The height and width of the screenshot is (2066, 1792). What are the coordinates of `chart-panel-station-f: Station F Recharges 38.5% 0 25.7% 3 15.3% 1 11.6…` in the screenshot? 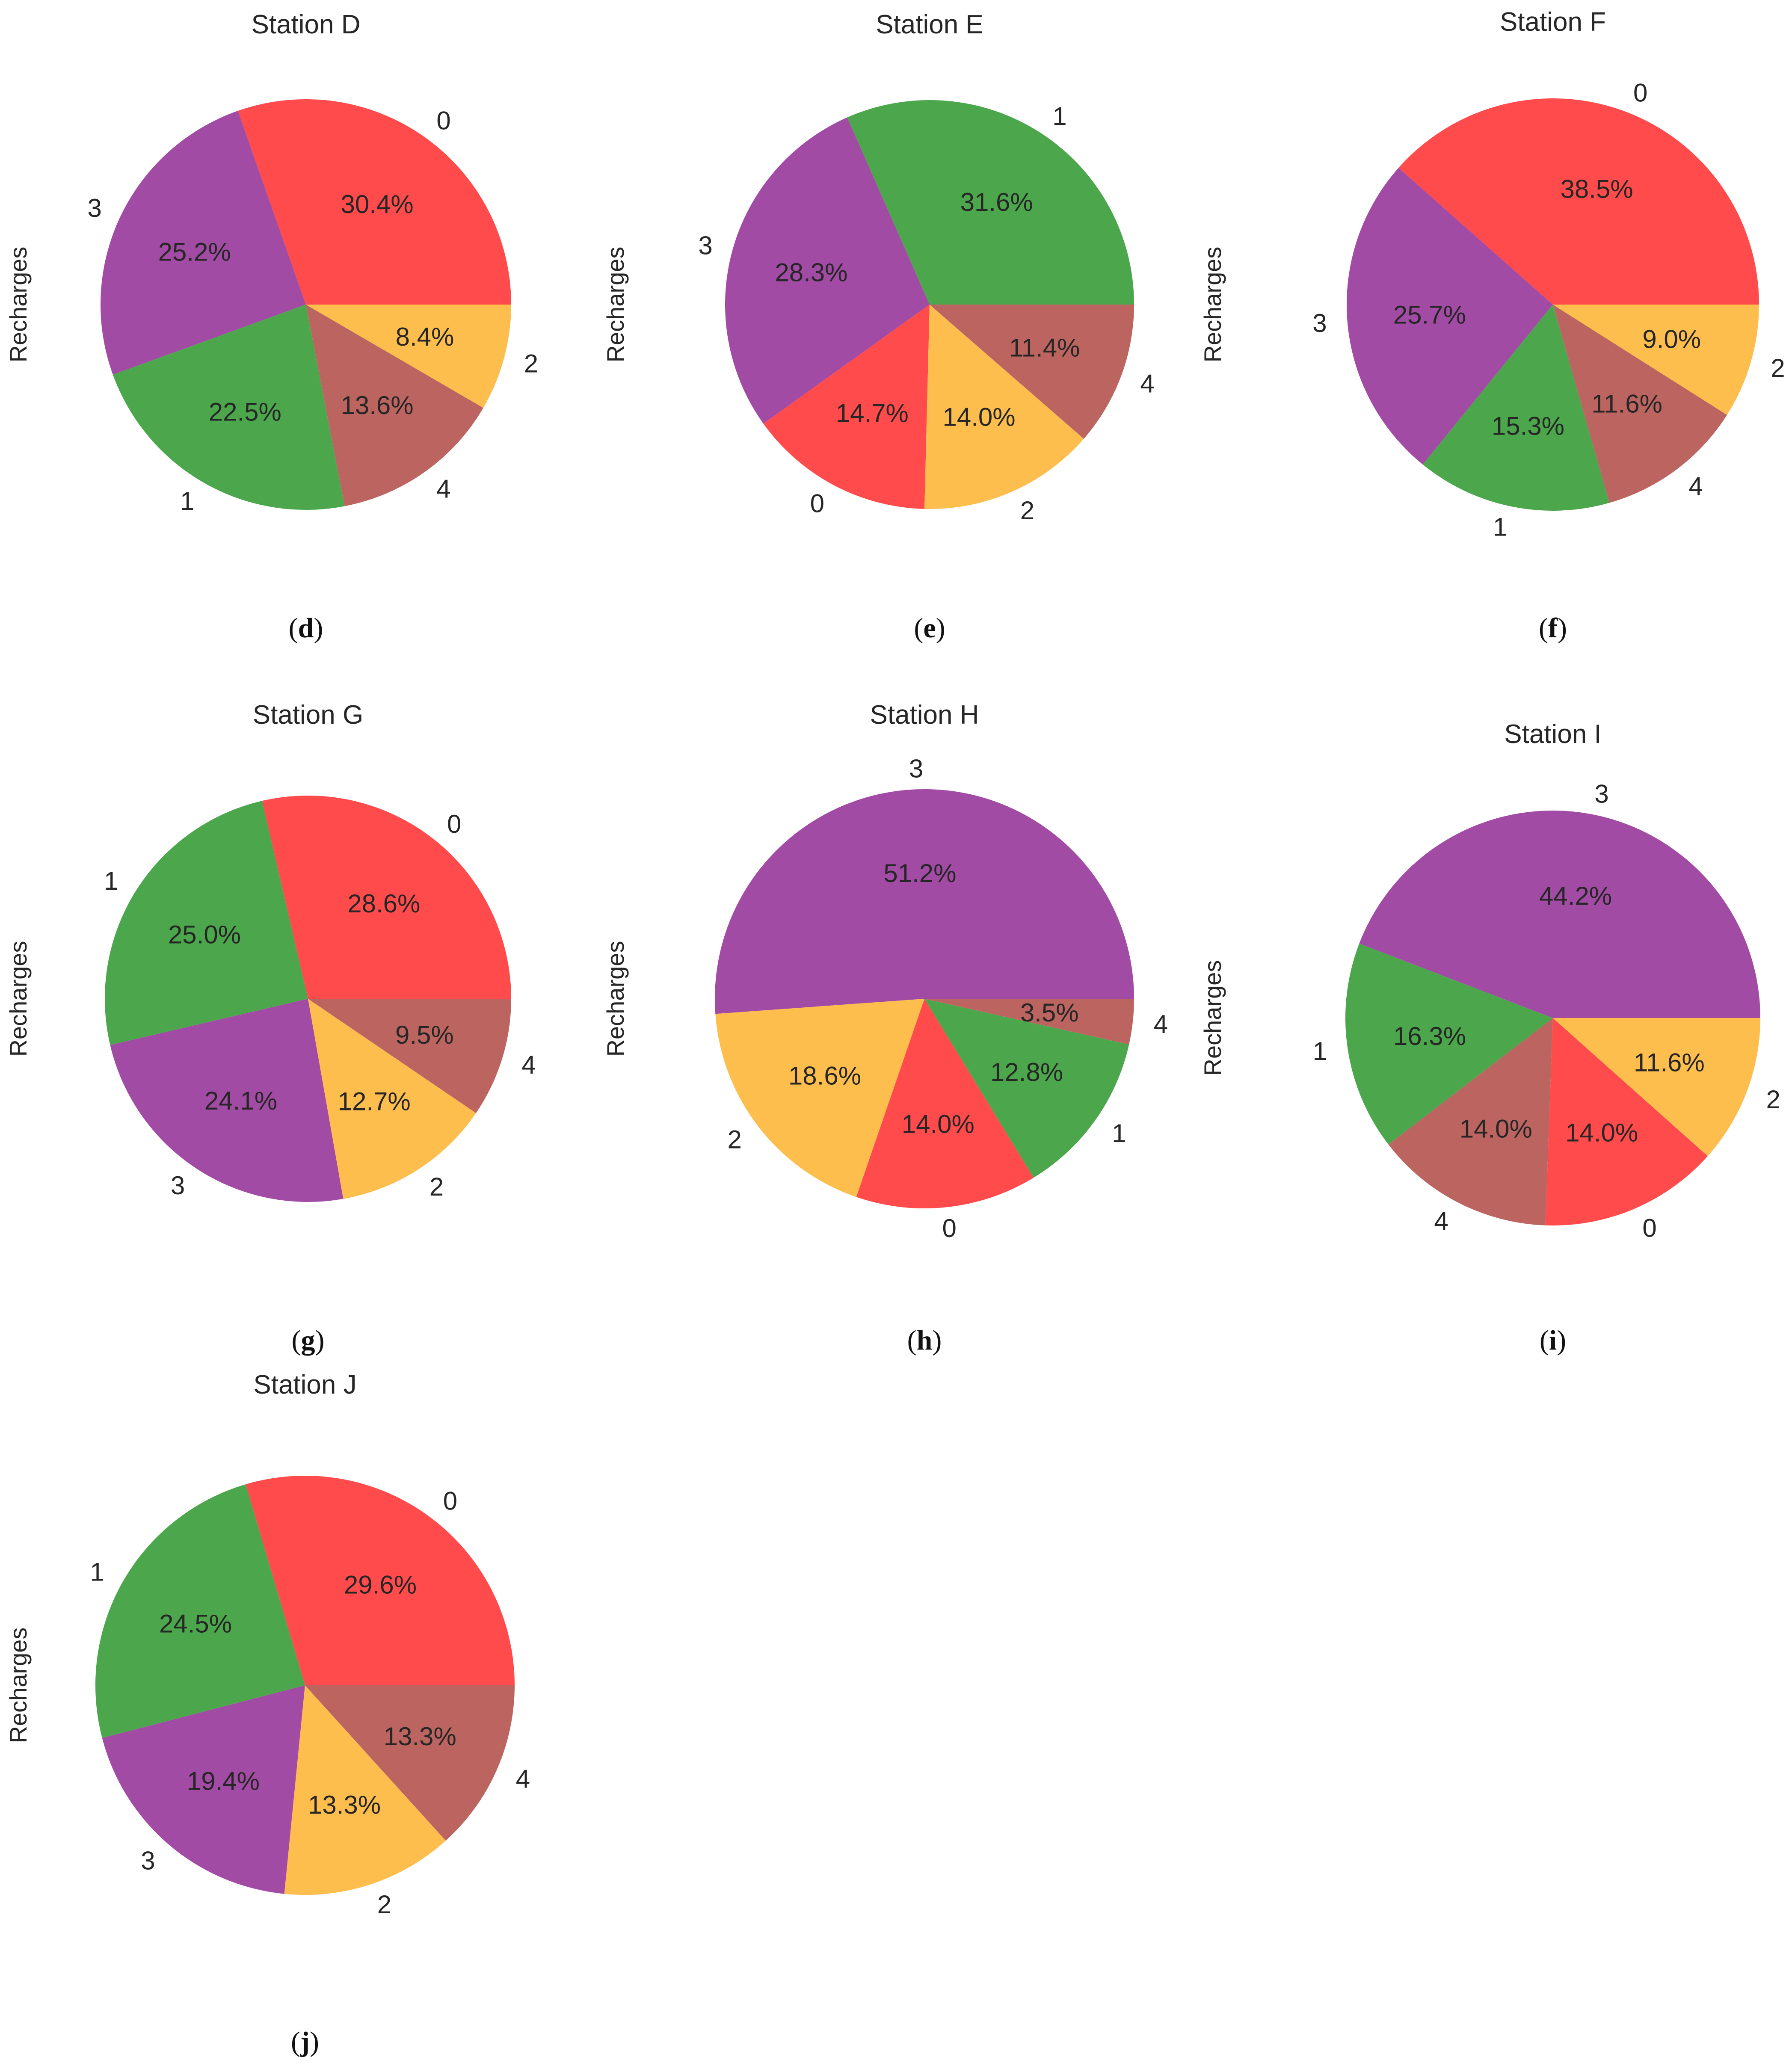 It's located at (1493, 355).